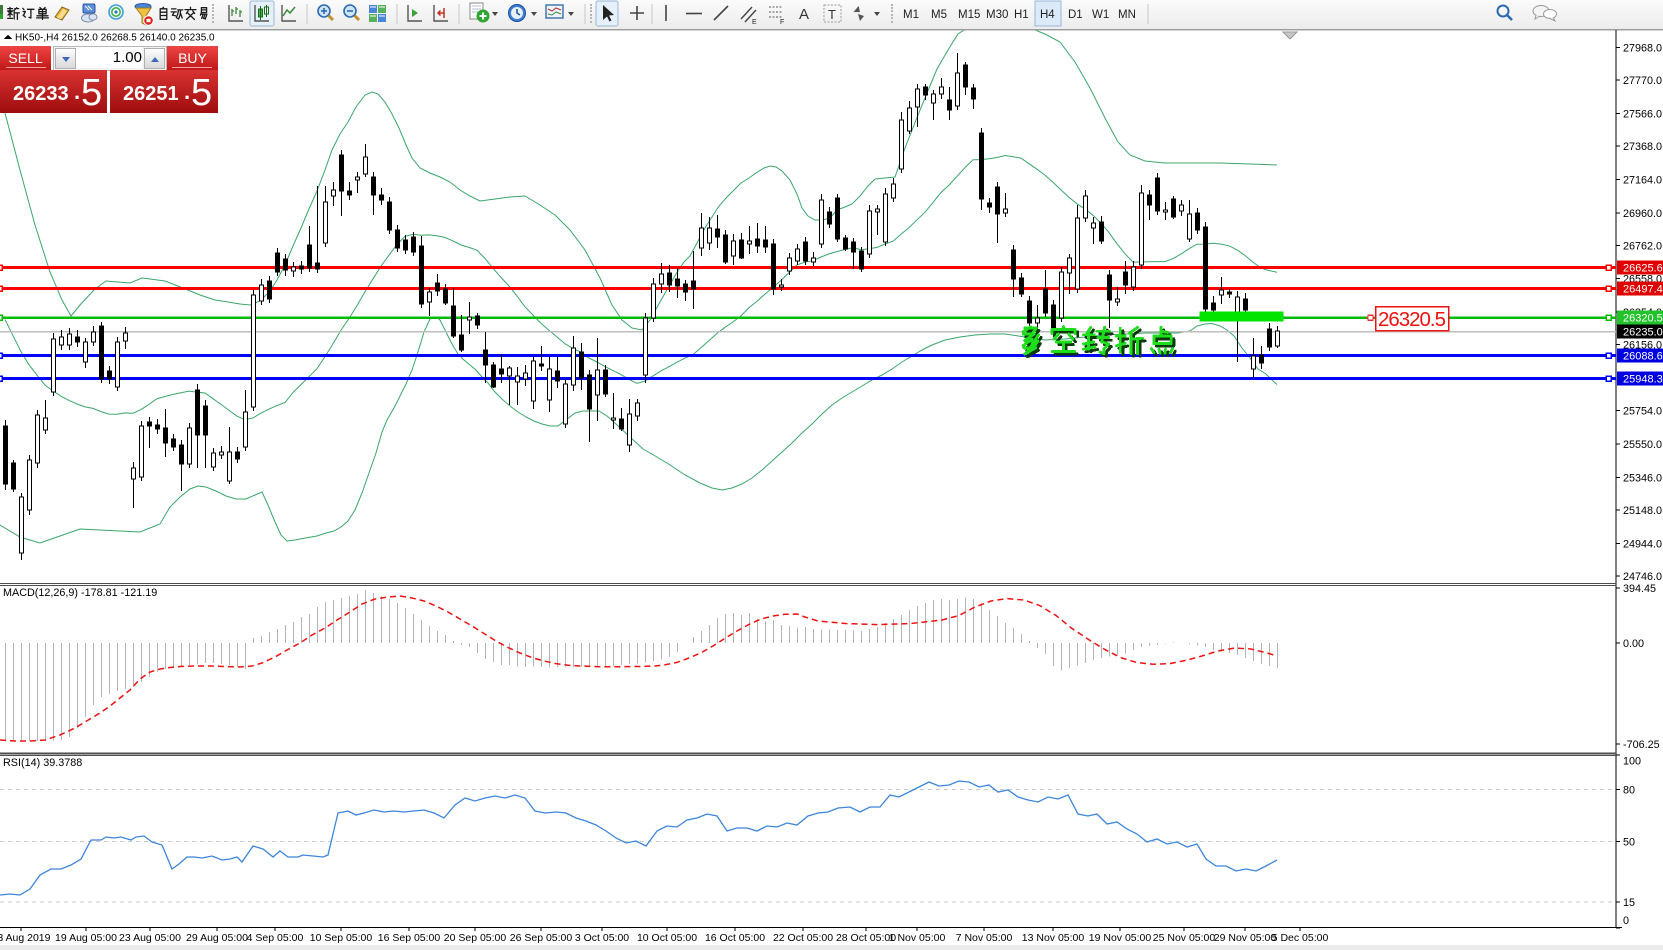 The image size is (1663, 950). I want to click on svg-text: 28 Oct 05:00, so click(866, 938).